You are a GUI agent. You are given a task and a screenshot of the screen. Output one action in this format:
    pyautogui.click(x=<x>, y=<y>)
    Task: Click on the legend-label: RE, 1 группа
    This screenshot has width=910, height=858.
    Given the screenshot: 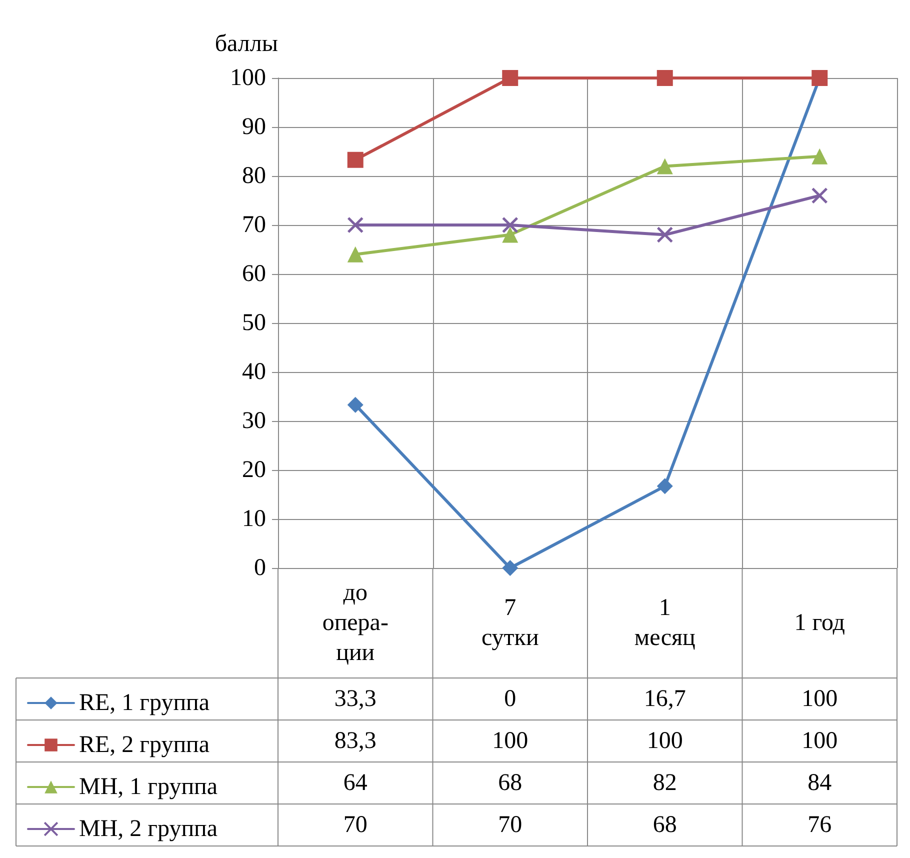 What is the action you would take?
    pyautogui.click(x=144, y=703)
    